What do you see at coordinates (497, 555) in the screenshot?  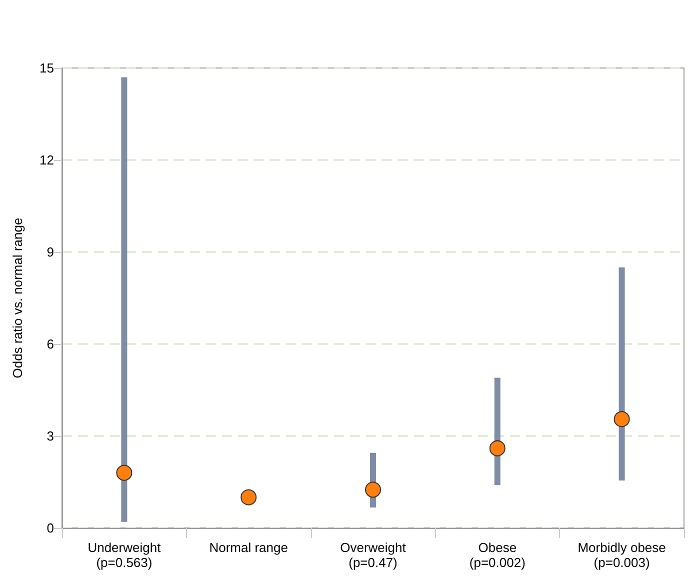 I see `x-tick-label: Obese (p=0.002)` at bounding box center [497, 555].